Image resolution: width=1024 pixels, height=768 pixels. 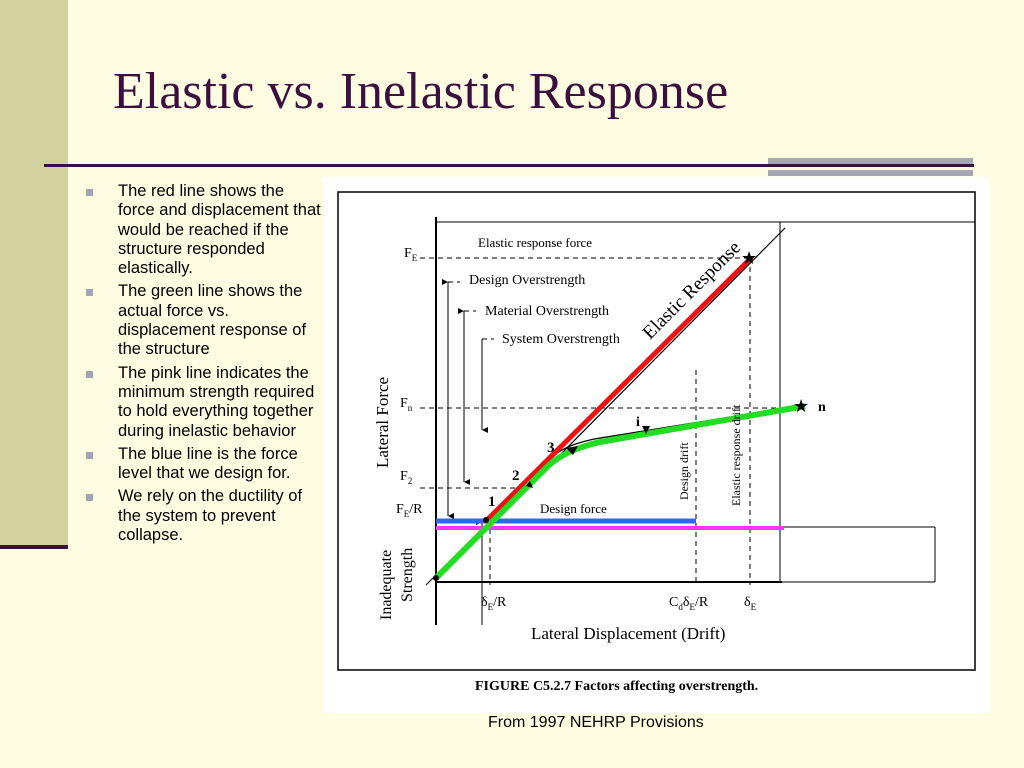 What do you see at coordinates (572, 450) in the screenshot?
I see `point-3-marker-icon` at bounding box center [572, 450].